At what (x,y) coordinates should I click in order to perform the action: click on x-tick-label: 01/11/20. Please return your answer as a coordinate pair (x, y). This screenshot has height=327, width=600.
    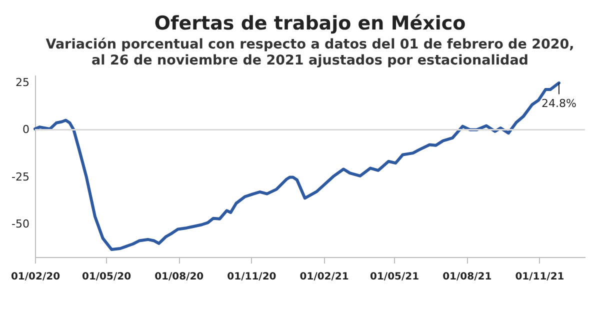
    Looking at the image, I should click on (251, 277).